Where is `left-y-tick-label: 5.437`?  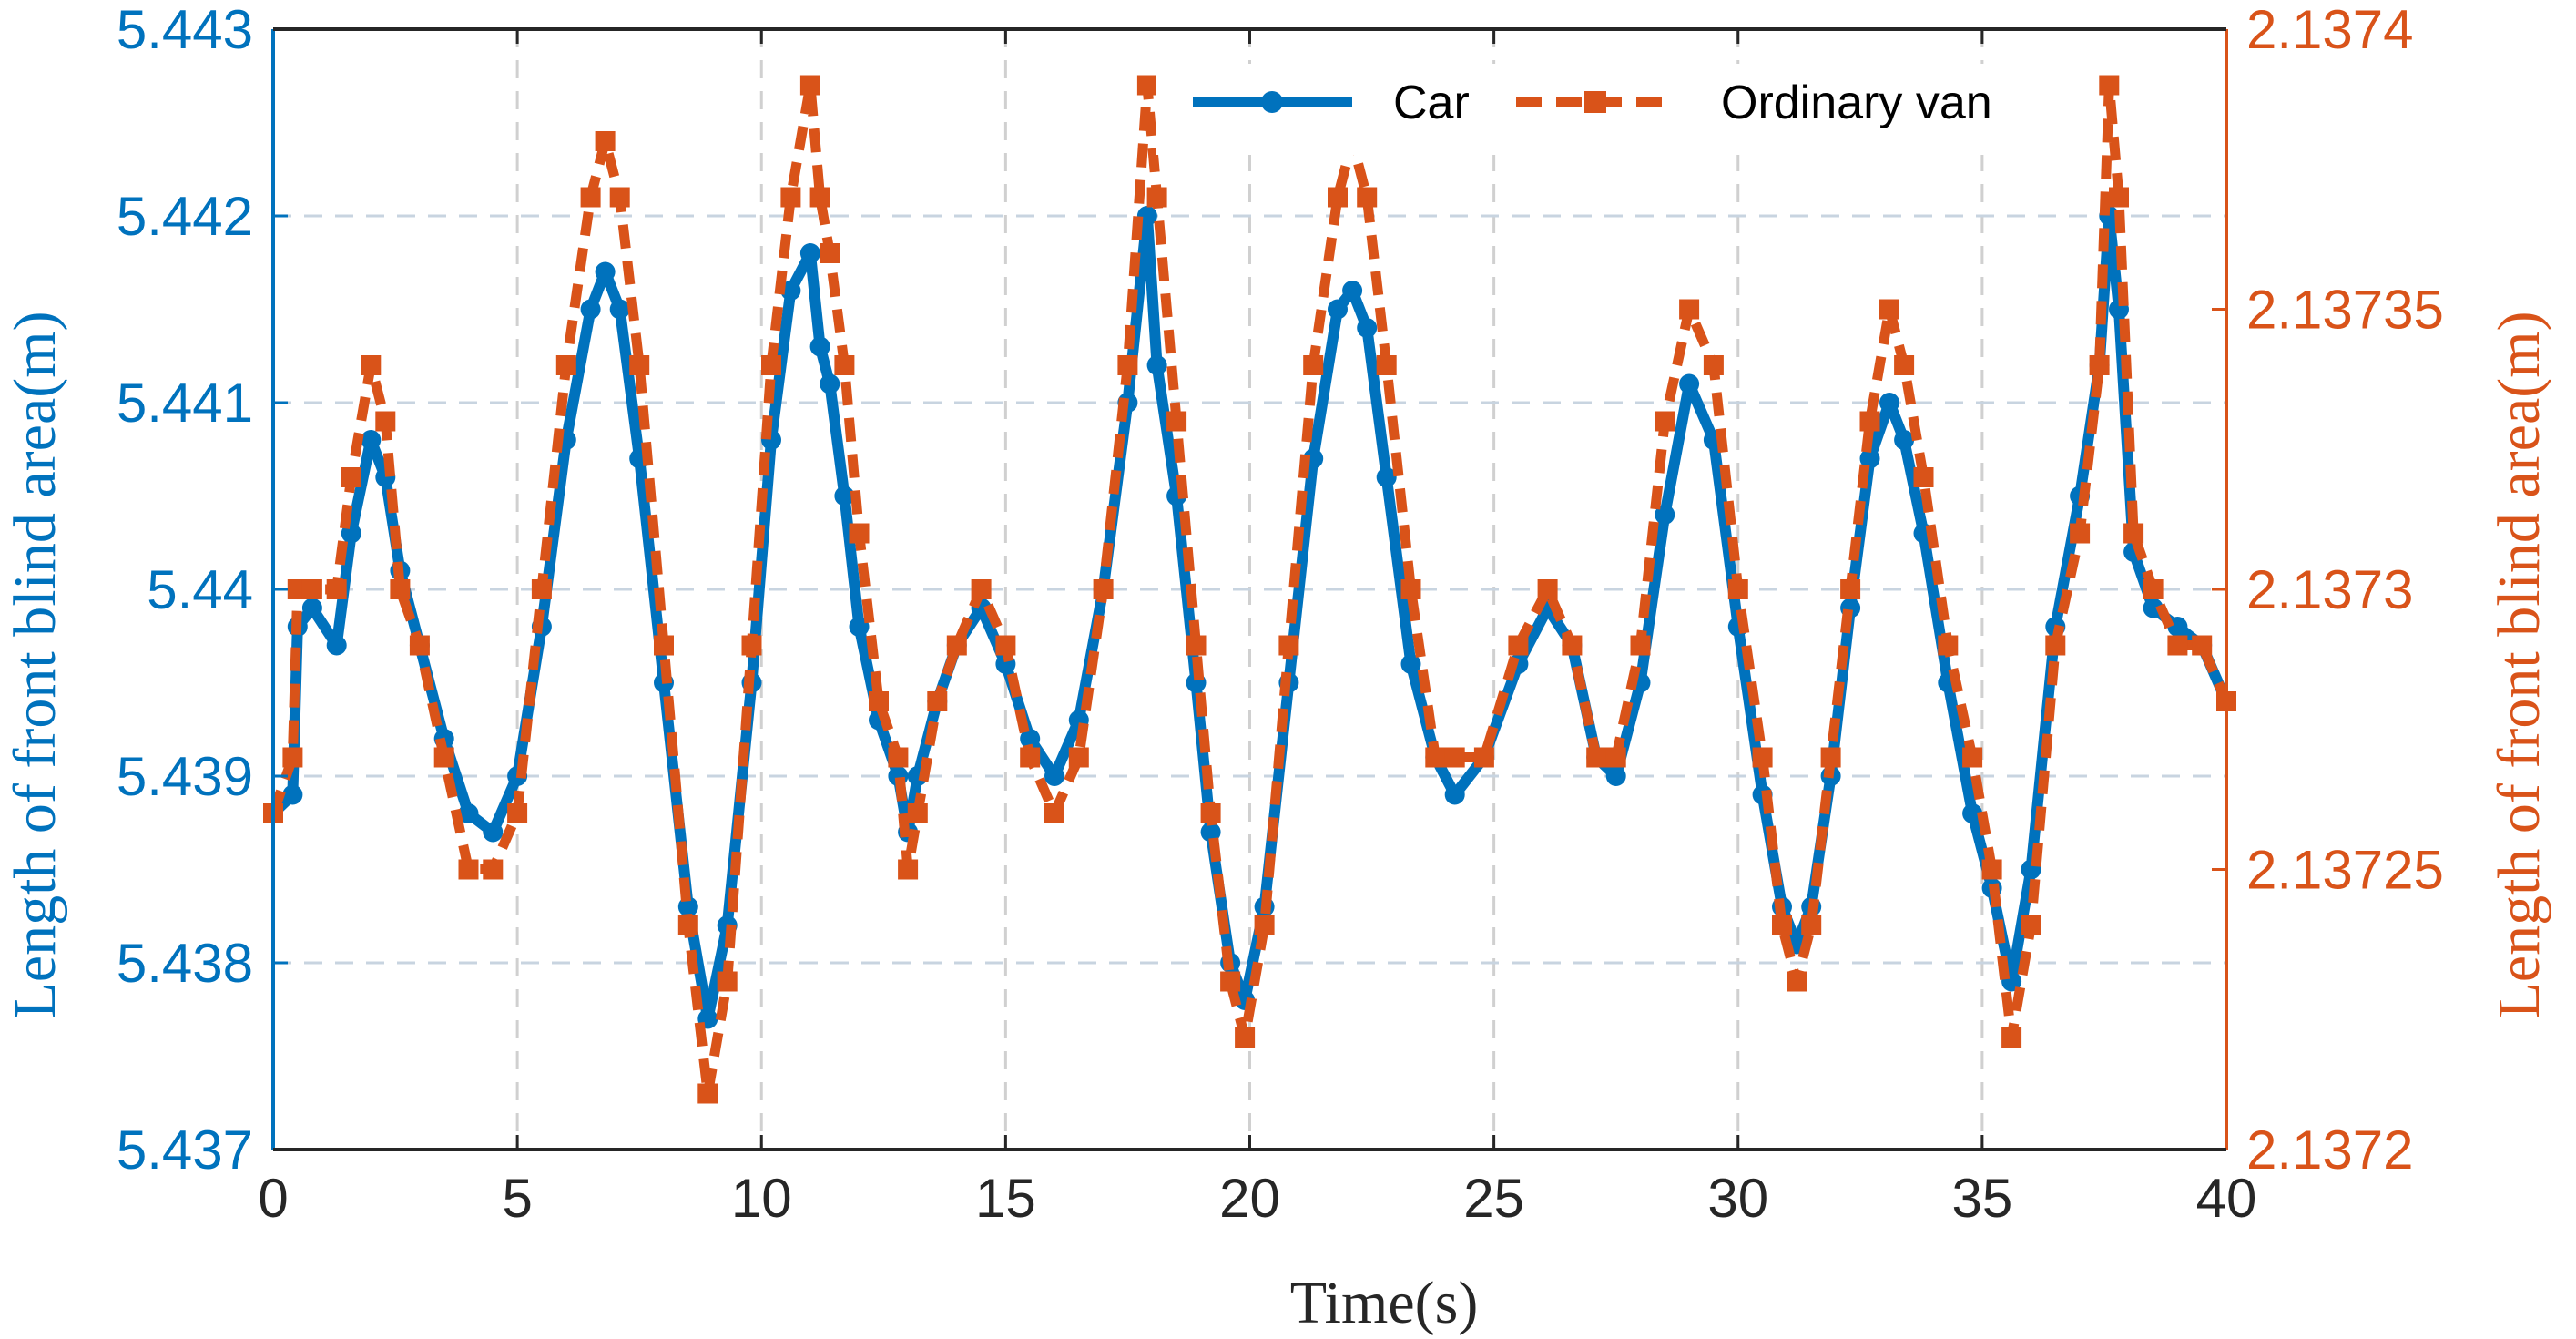 left-y-tick-label: 5.437 is located at coordinates (185, 1150).